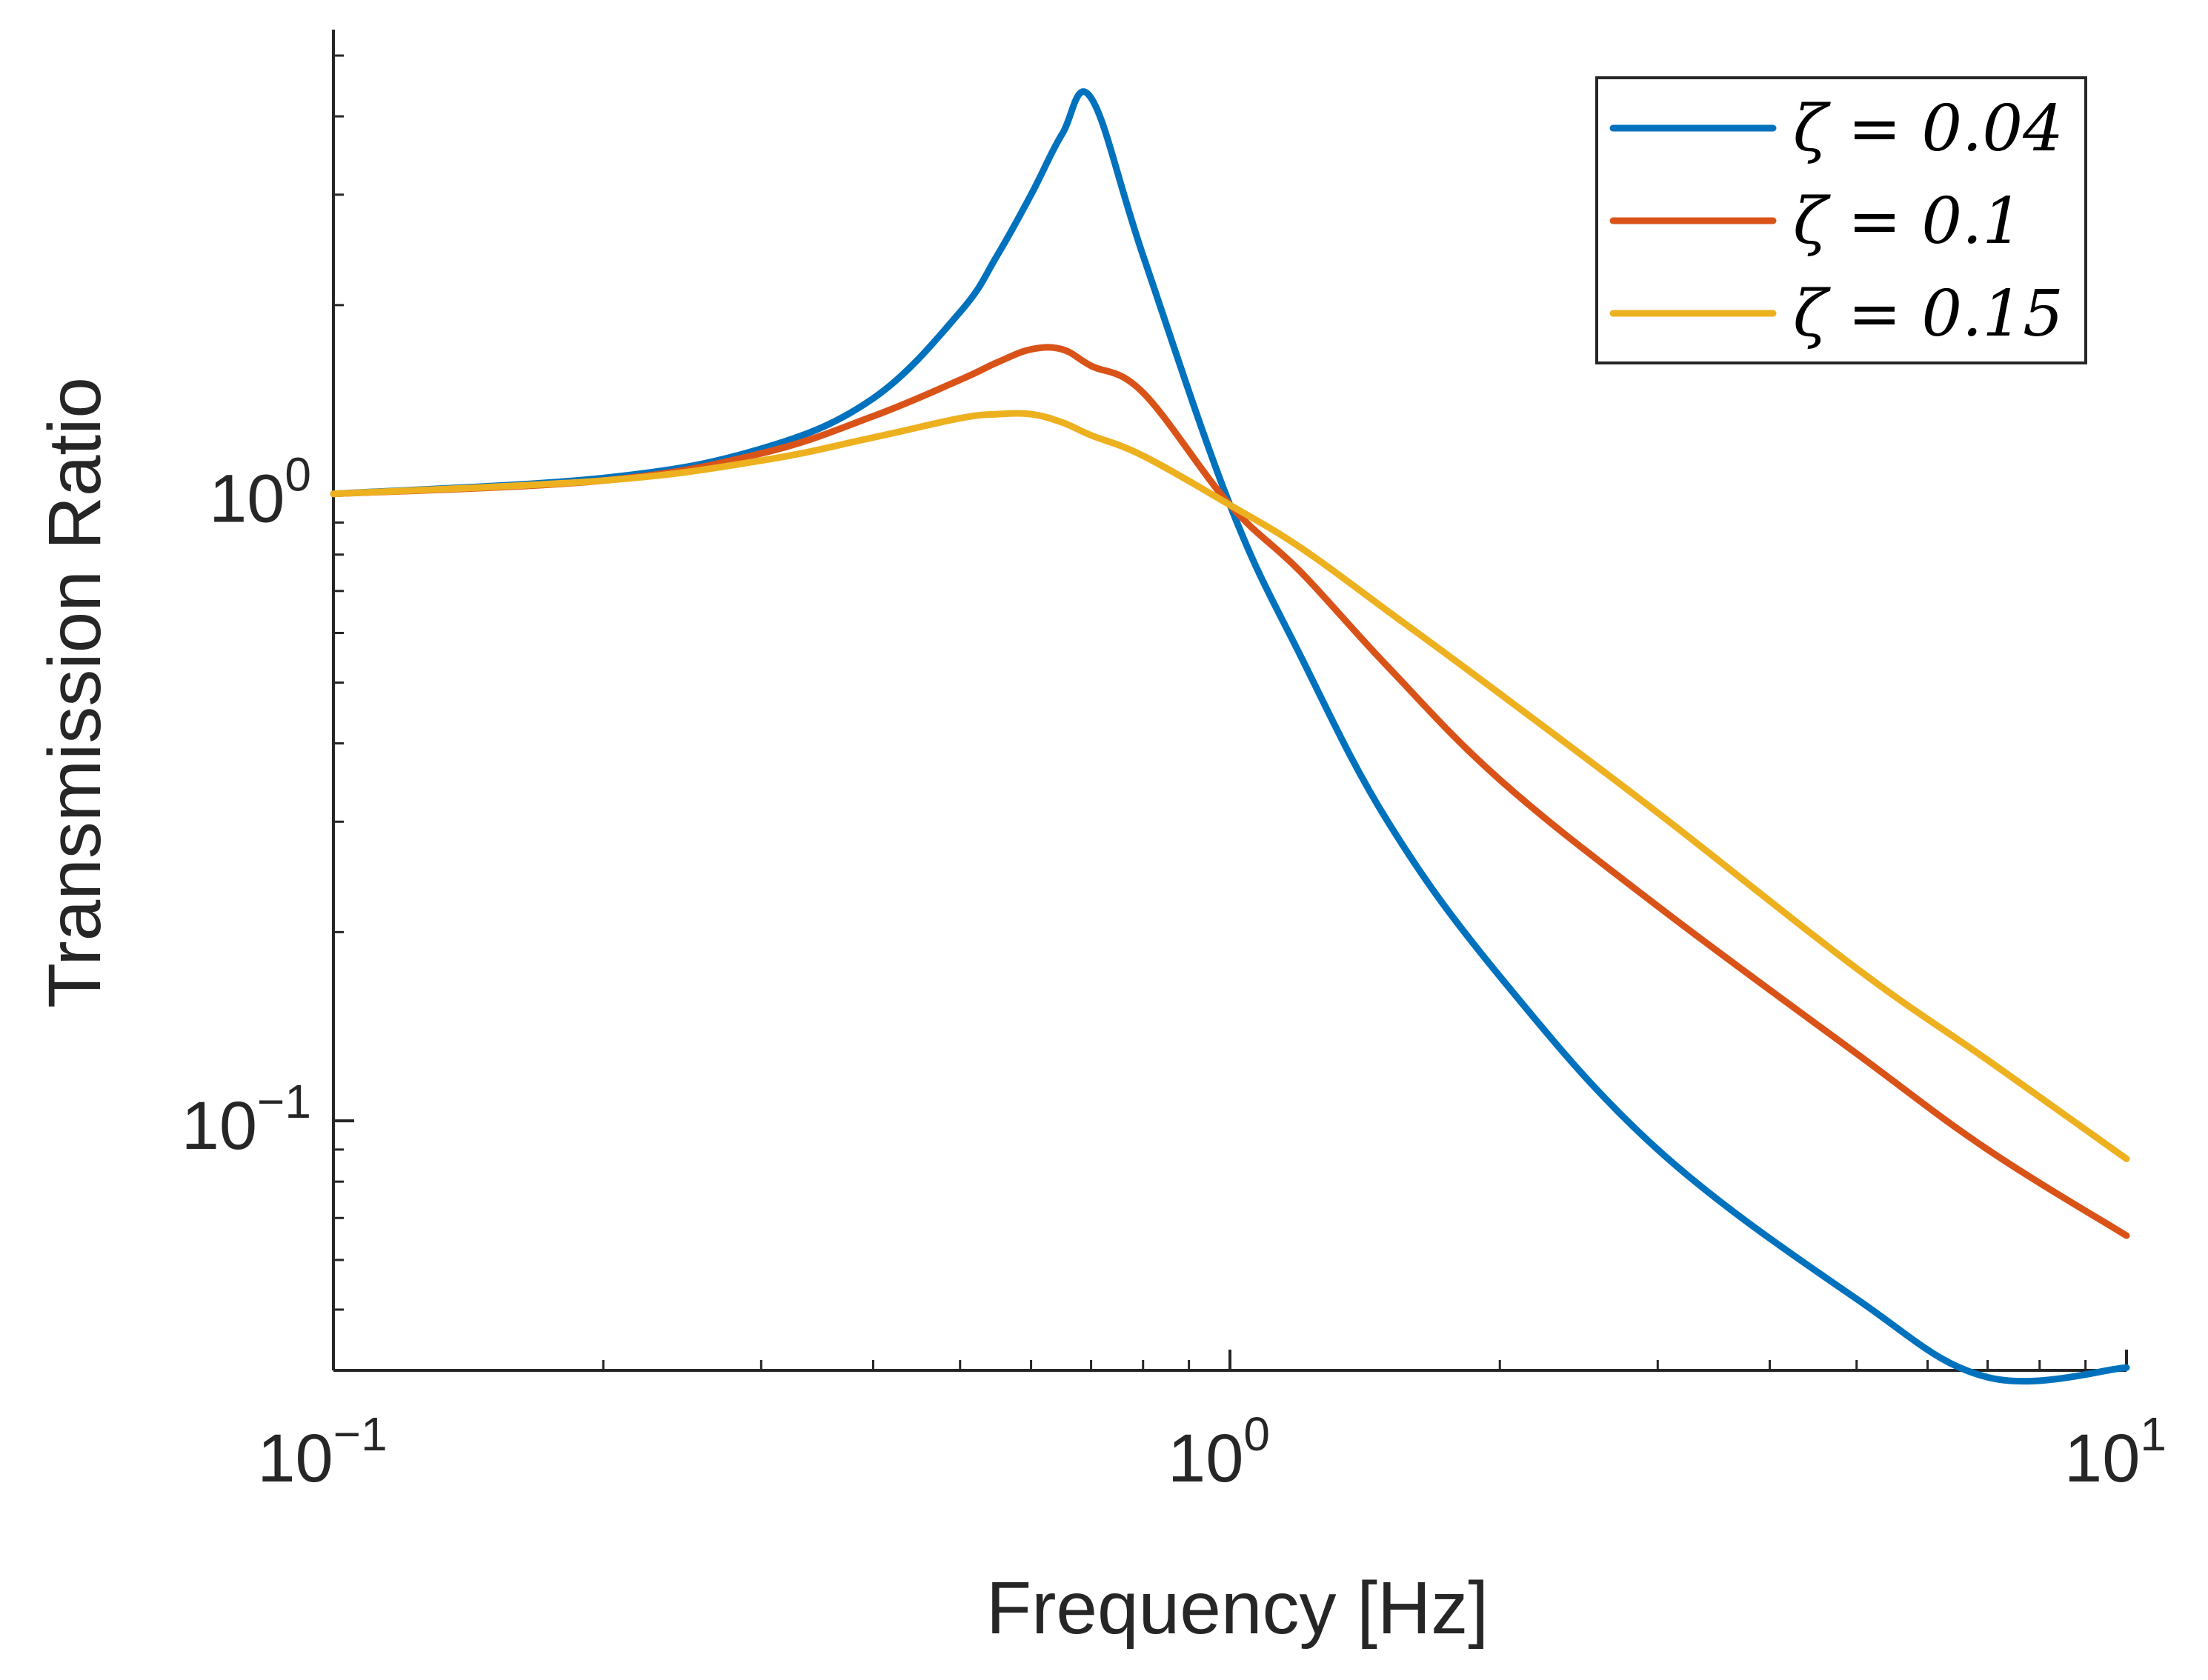  I want to click on x-tick-label: 10⁰, so click(1219, 1451).